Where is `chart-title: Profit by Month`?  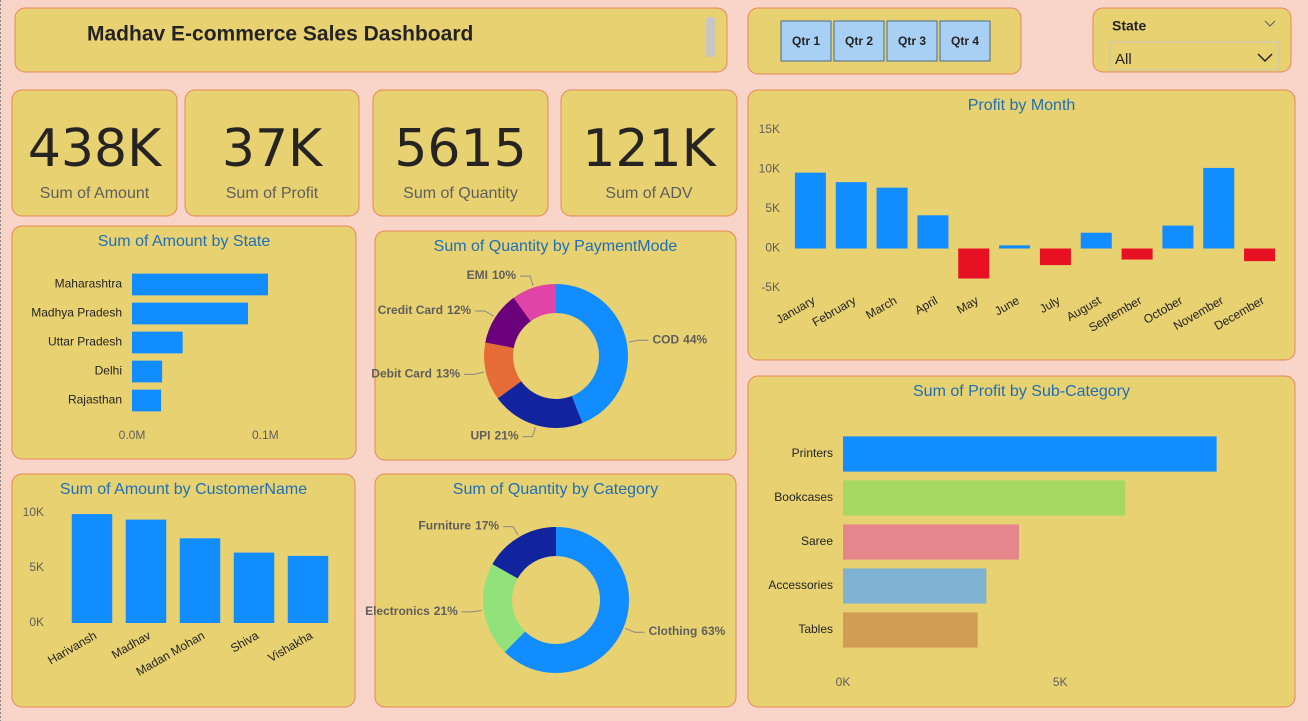
chart-title: Profit by Month is located at coordinates (1022, 105).